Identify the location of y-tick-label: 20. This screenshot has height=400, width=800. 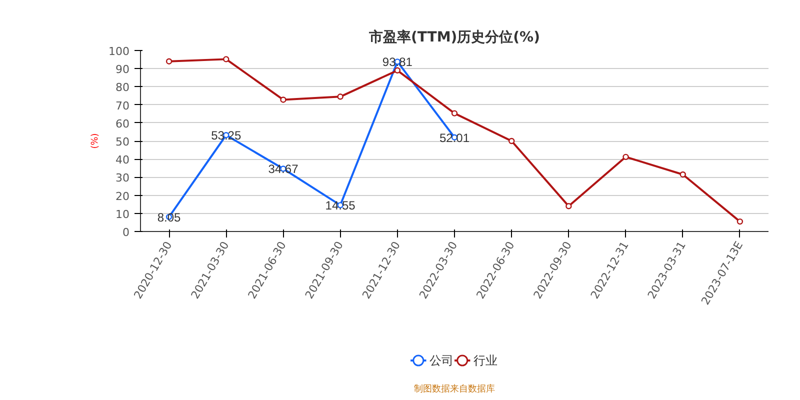
(123, 196).